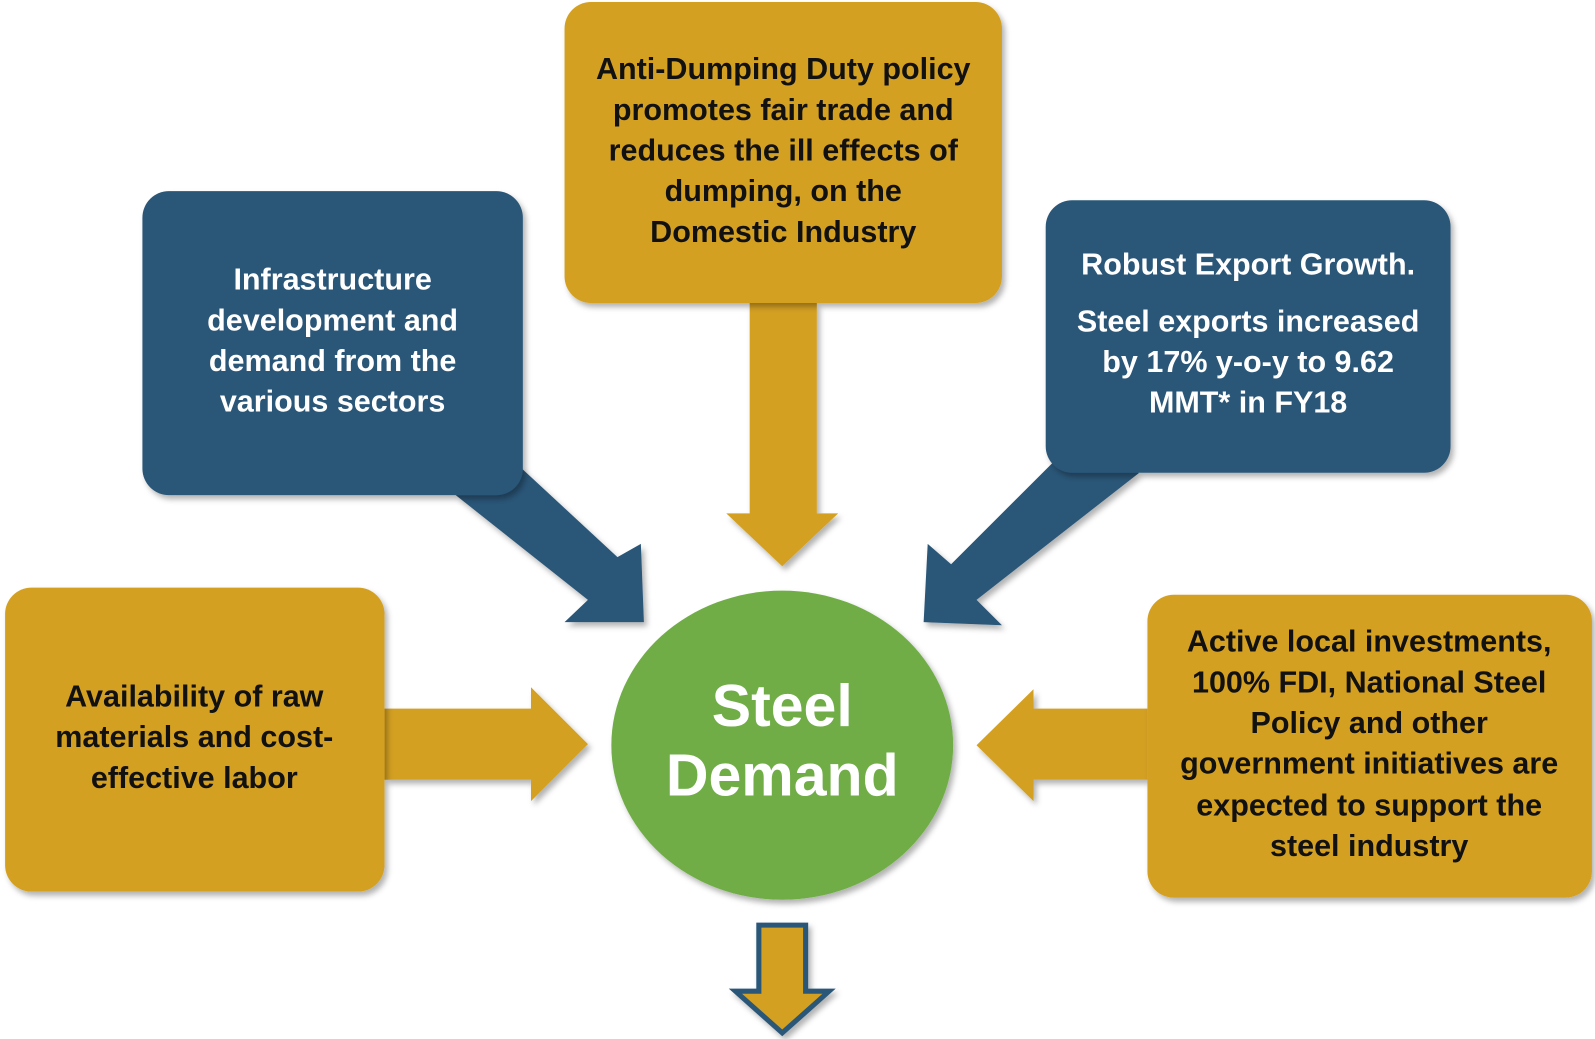 Image resolution: width=1595 pixels, height=1039 pixels. I want to click on node-text: promotes fair trade and, so click(783, 110).